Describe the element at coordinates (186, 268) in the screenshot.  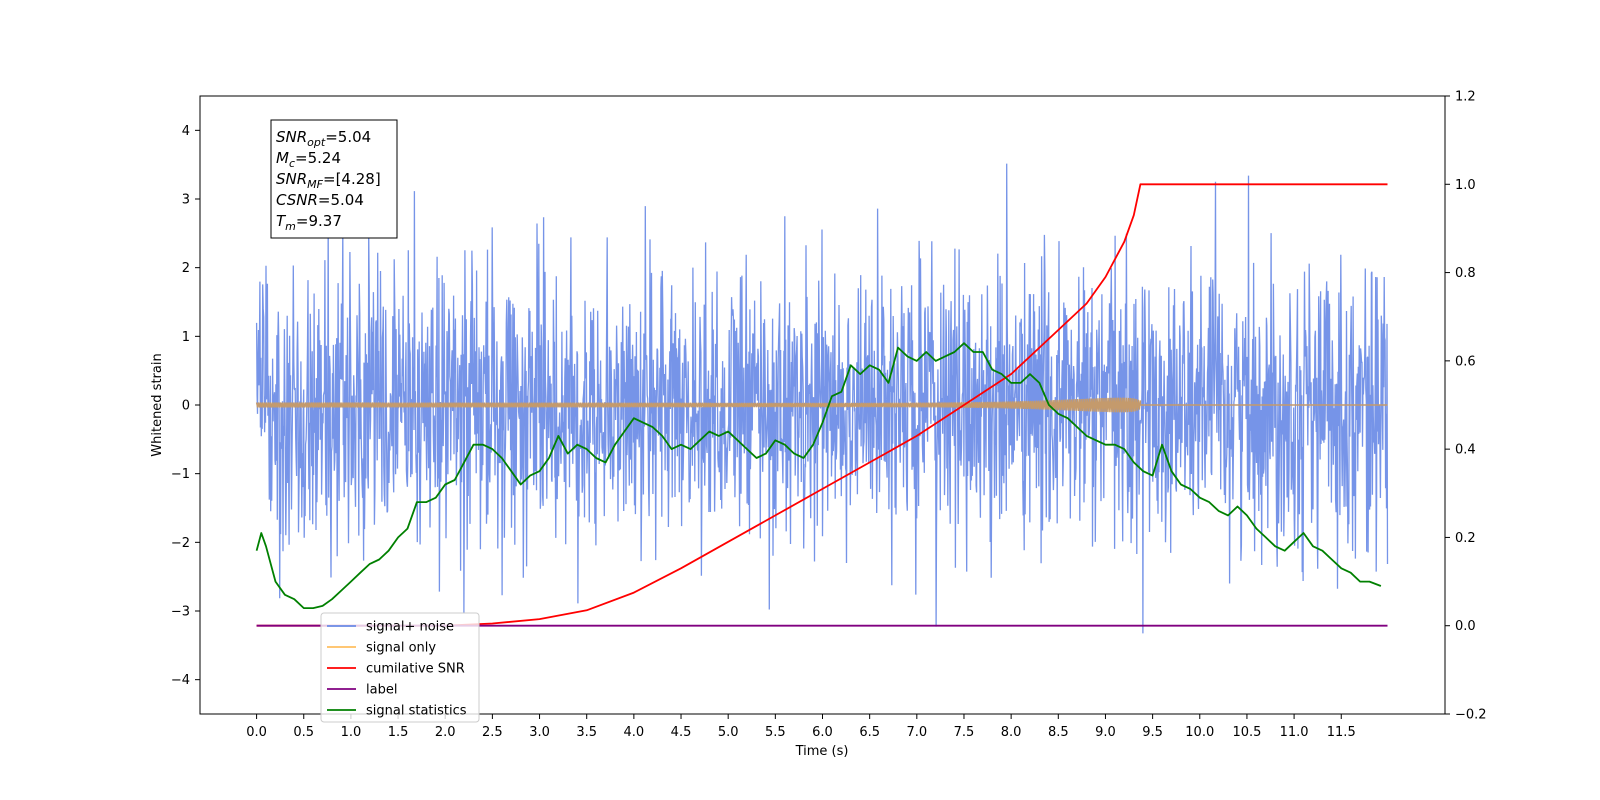
I see `y-tick-label: 2` at that location.